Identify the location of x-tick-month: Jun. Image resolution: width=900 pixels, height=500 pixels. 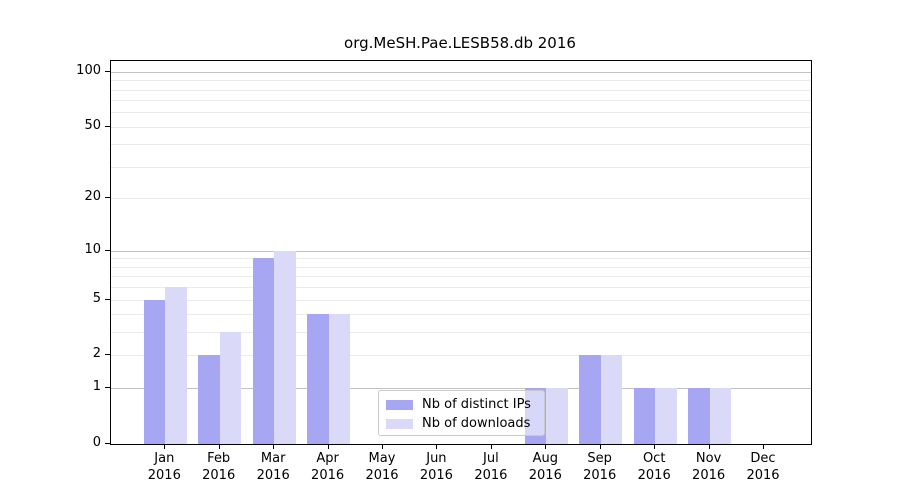
(436, 458).